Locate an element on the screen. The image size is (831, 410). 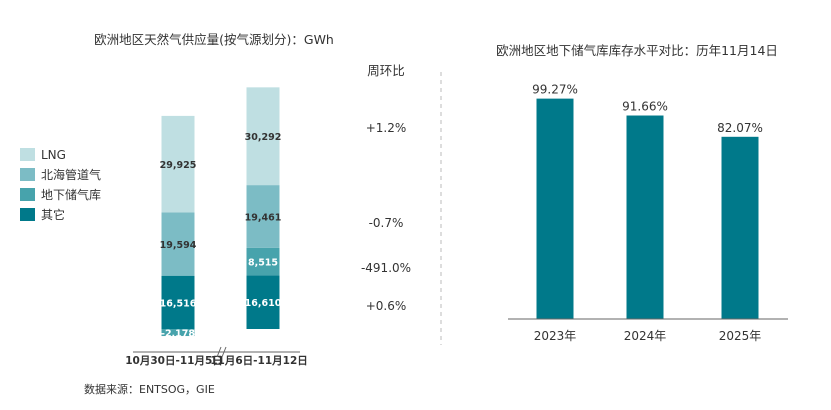
data-label: 29,925 is located at coordinates (178, 165).